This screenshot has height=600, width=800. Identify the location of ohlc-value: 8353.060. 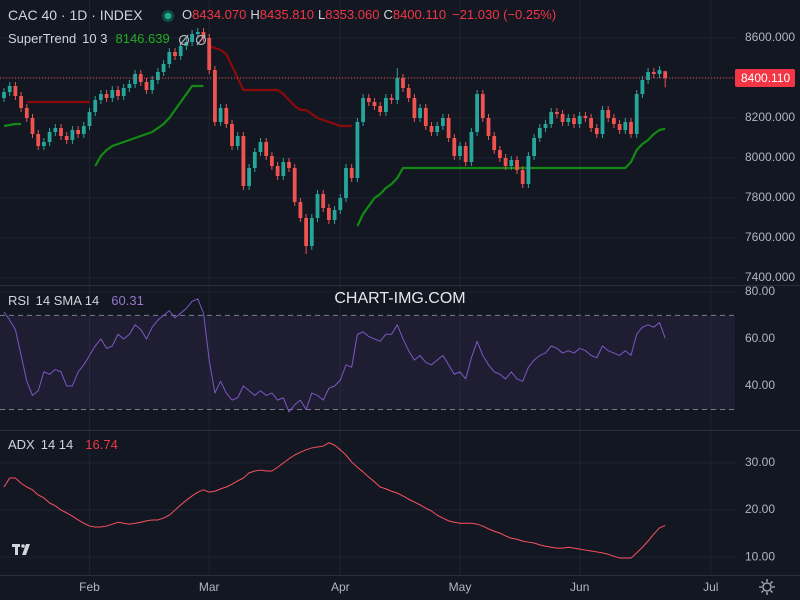
(352, 14).